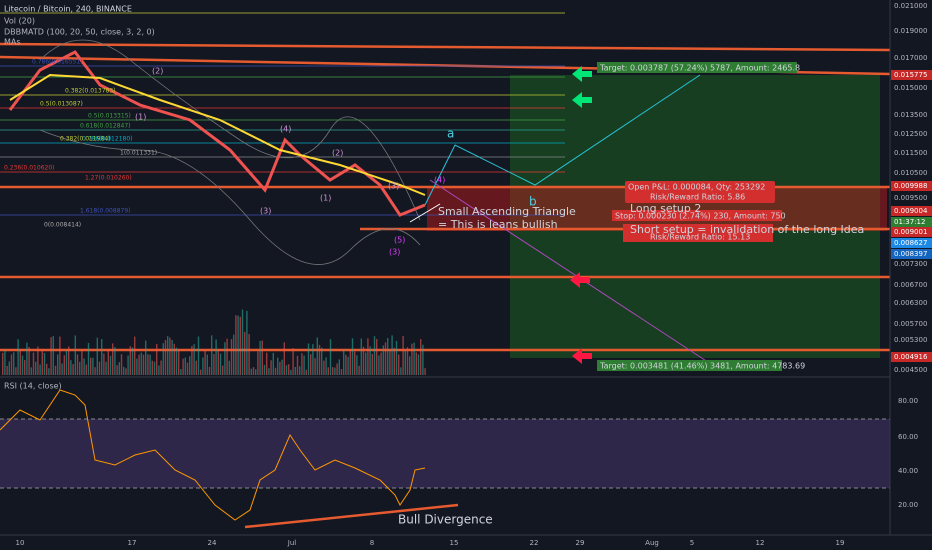 This screenshot has width=932, height=550. What do you see at coordinates (908, 471) in the screenshot?
I see `rsi-label: 40.00` at bounding box center [908, 471].